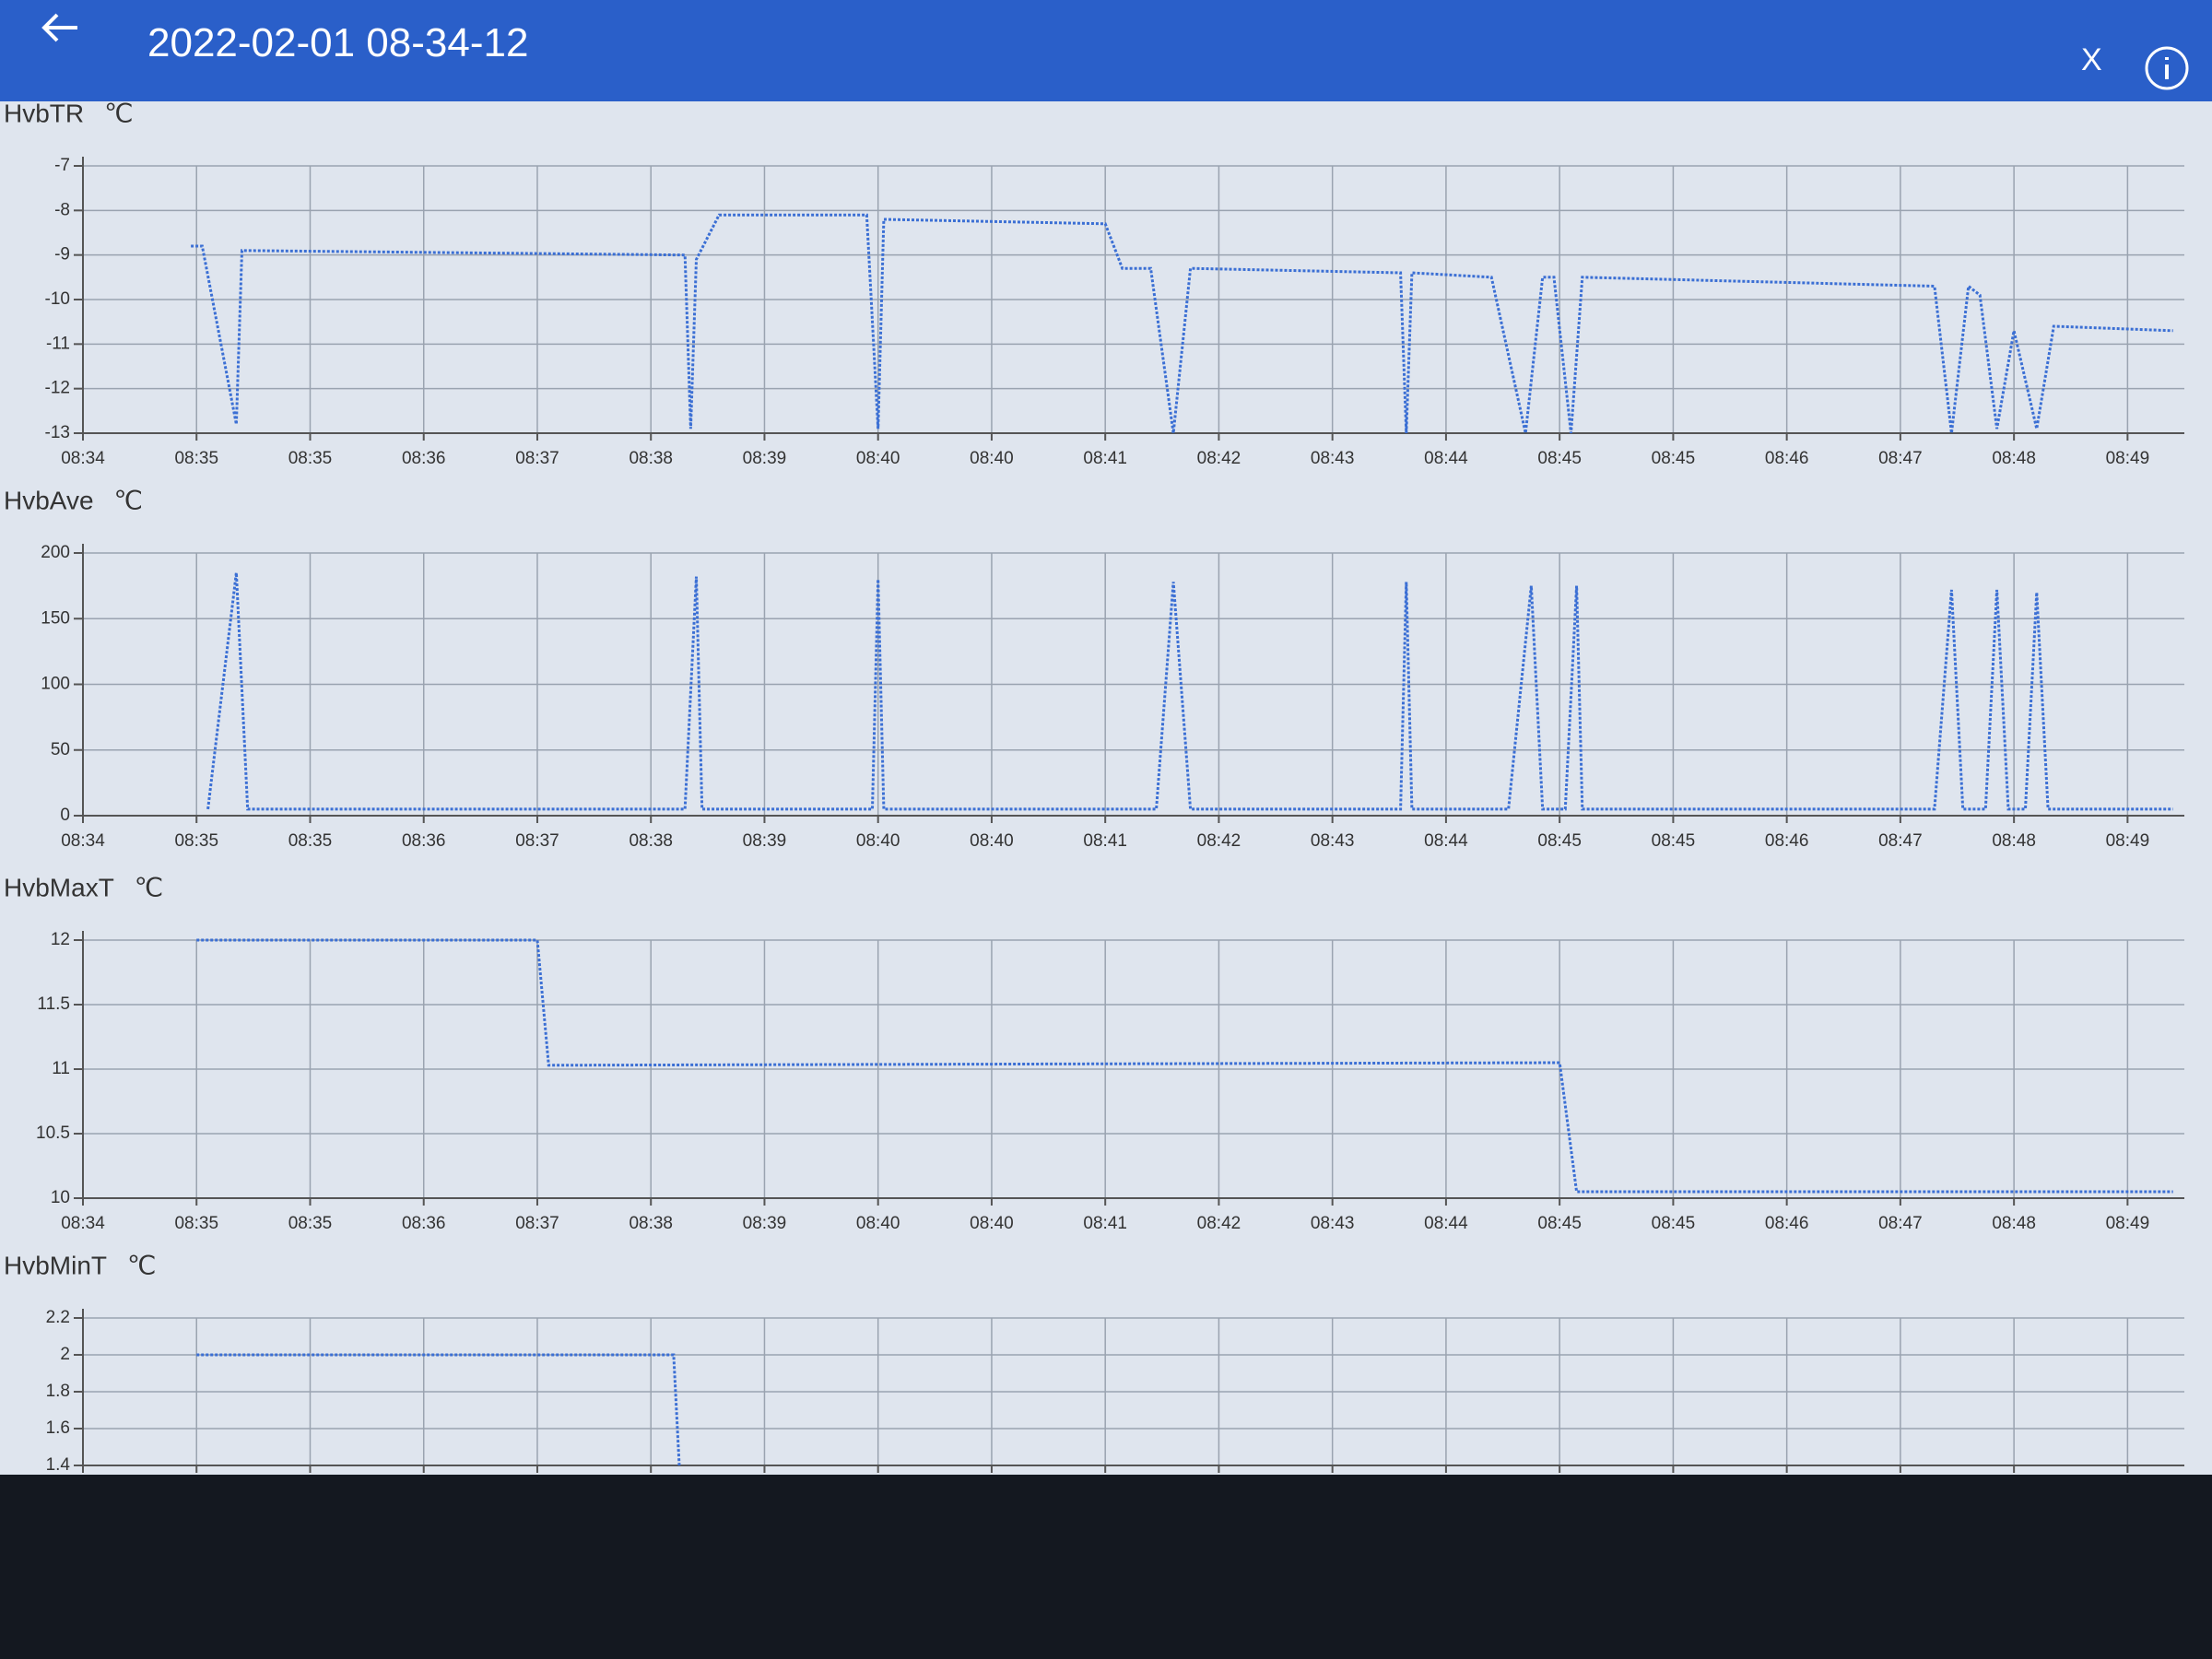  I want to click on y-tick-label: 100, so click(55, 684).